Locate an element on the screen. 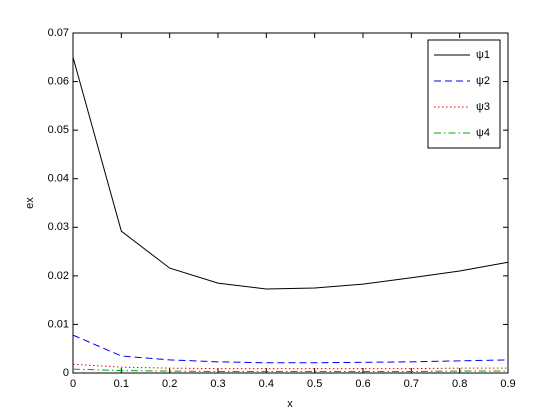 This screenshot has height=420, width=560. y-tick-label: 0.03 is located at coordinates (58, 227).